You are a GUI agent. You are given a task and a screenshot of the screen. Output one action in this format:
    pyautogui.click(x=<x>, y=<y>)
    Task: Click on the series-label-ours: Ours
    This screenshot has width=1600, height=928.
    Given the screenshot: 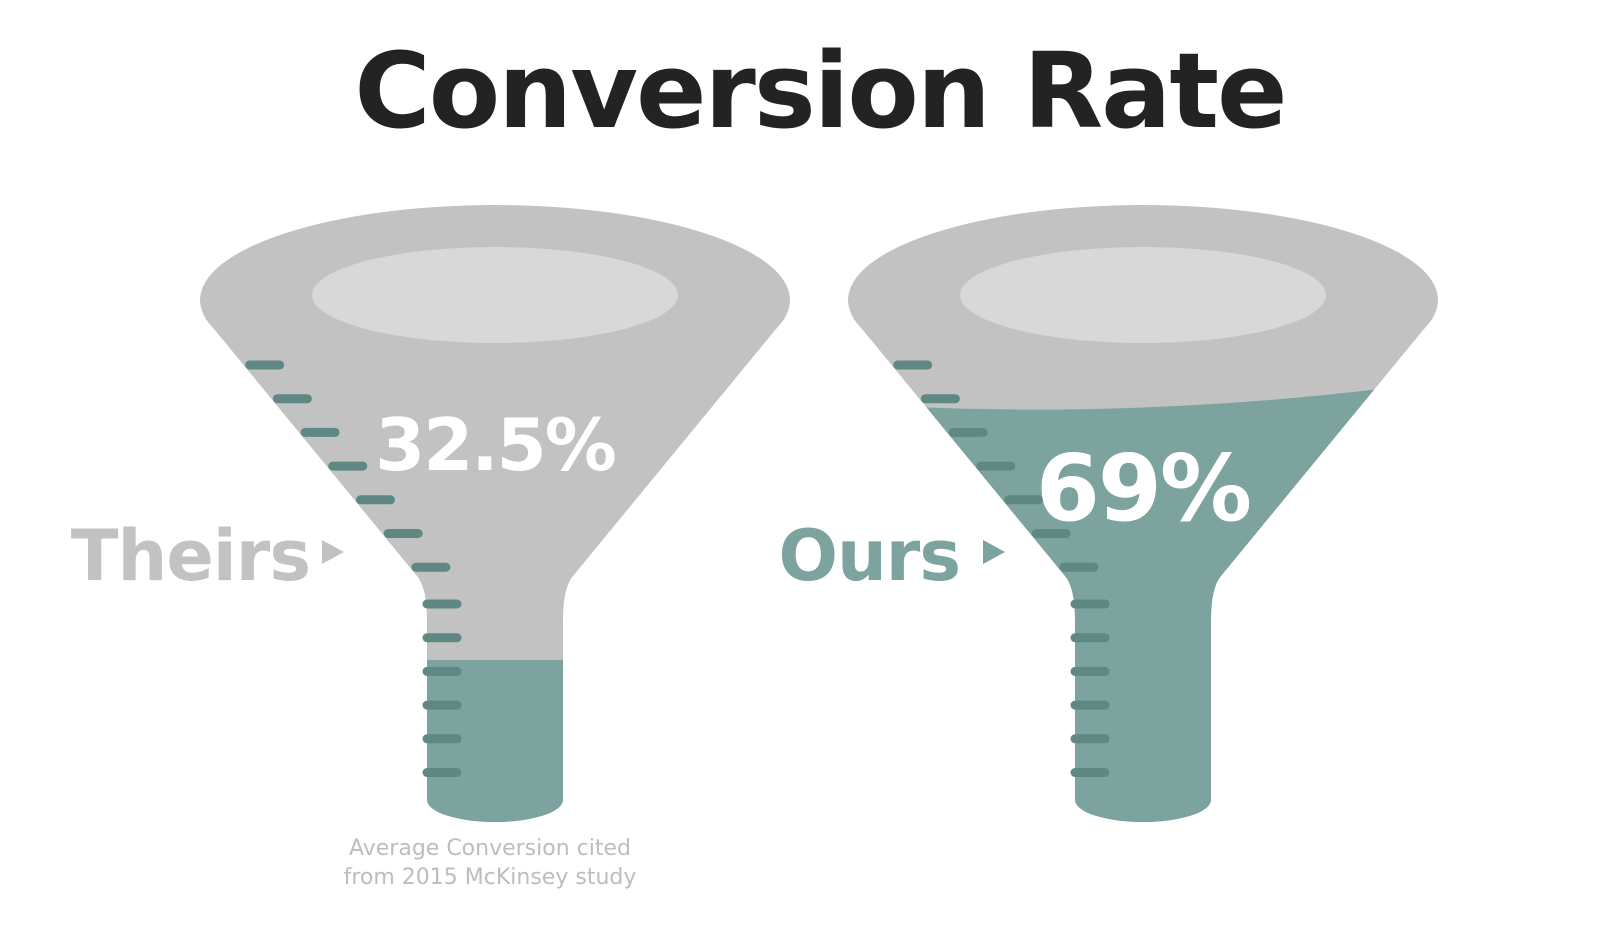 What is the action you would take?
    pyautogui.click(x=869, y=556)
    